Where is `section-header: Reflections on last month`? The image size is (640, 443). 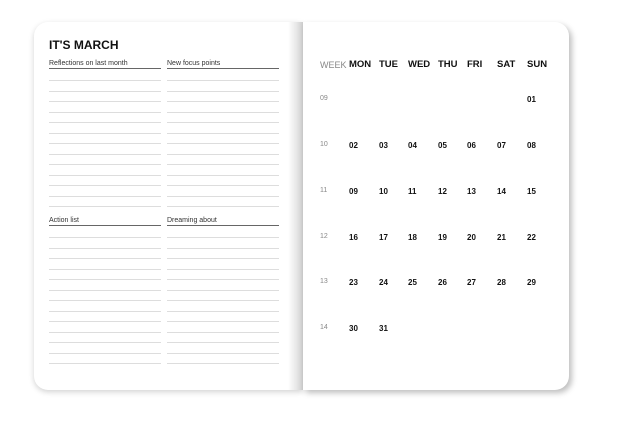 section-header: Reflections on last month is located at coordinates (105, 64).